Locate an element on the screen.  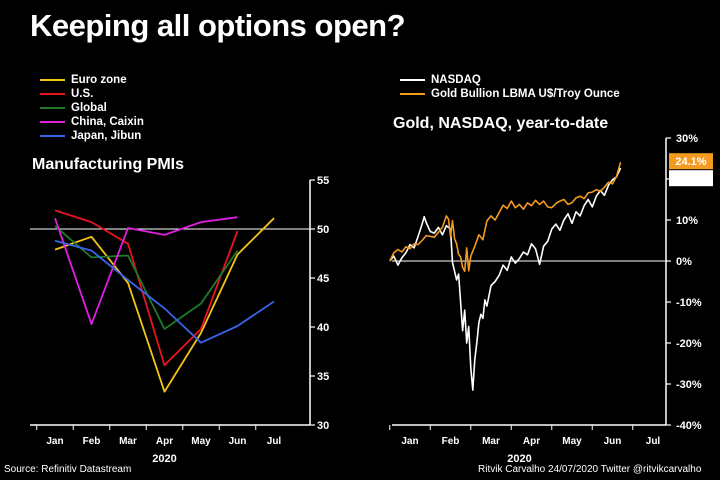
gold-end-badge is located at coordinates (691, 161).